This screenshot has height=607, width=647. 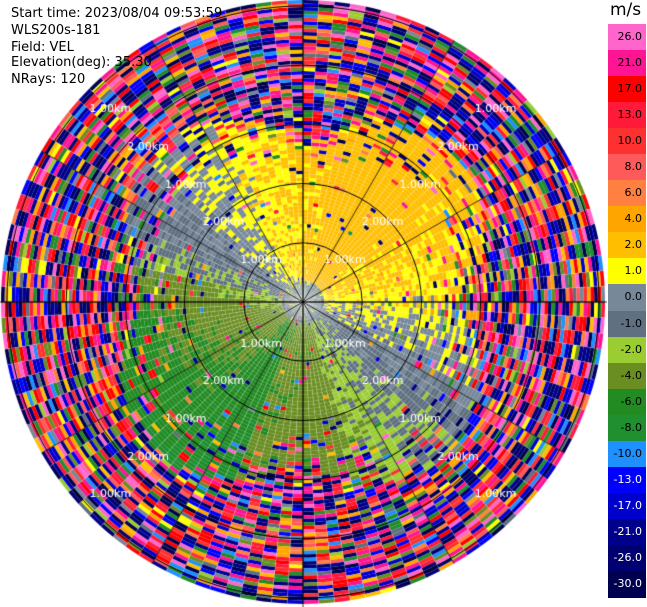 I want to click on colorbar-tick-label: 4.0, so click(x=633, y=219).